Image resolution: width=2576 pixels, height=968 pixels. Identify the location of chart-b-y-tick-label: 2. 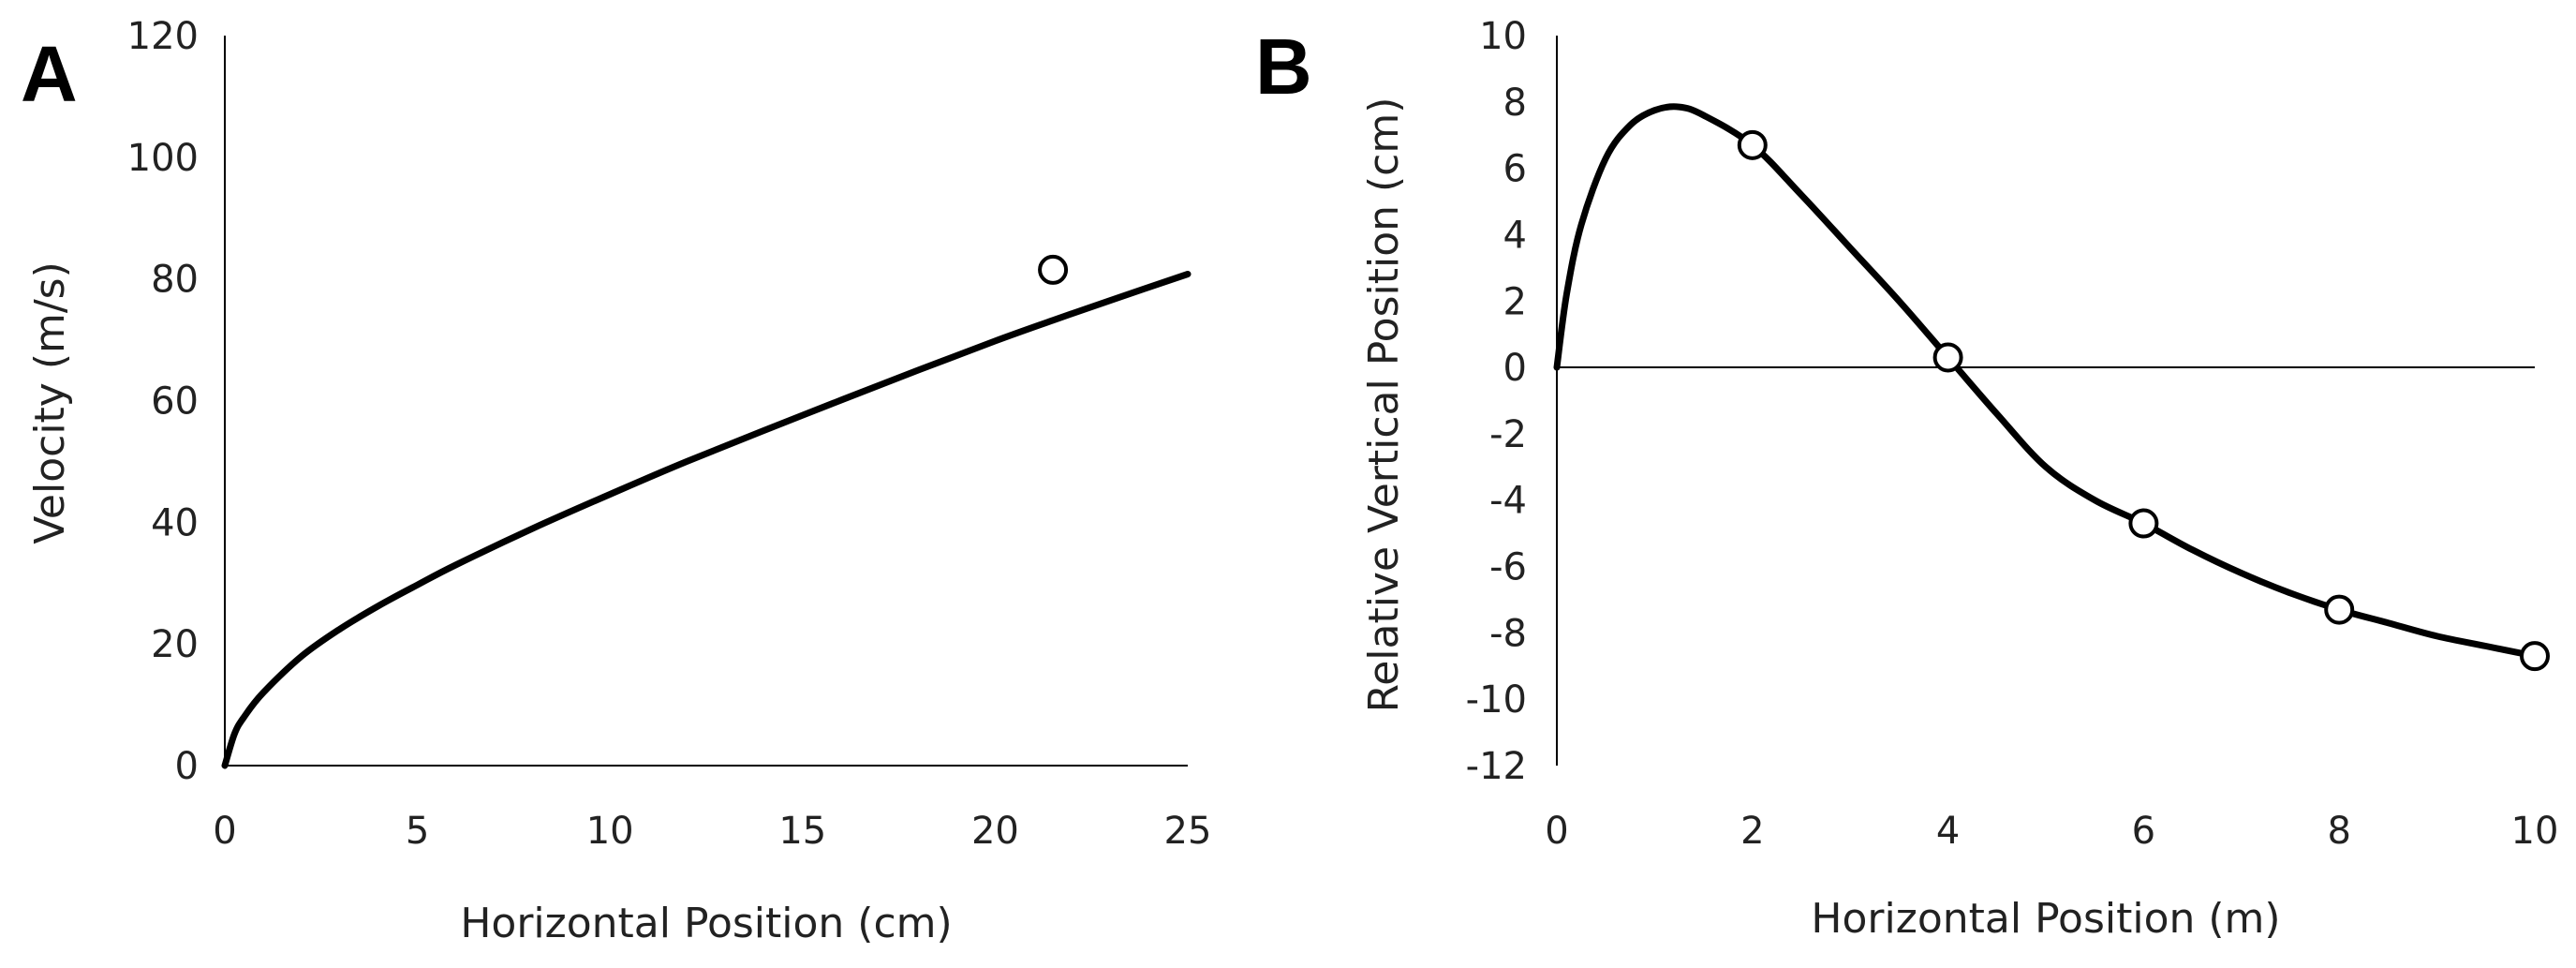
(1515, 301).